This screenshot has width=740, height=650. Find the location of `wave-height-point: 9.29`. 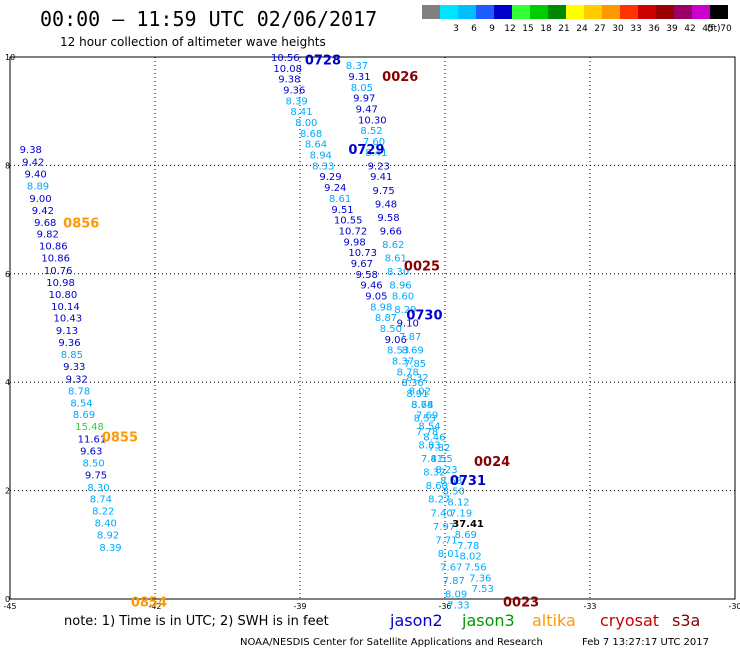

wave-height-point: 9.29 is located at coordinates (330, 177).